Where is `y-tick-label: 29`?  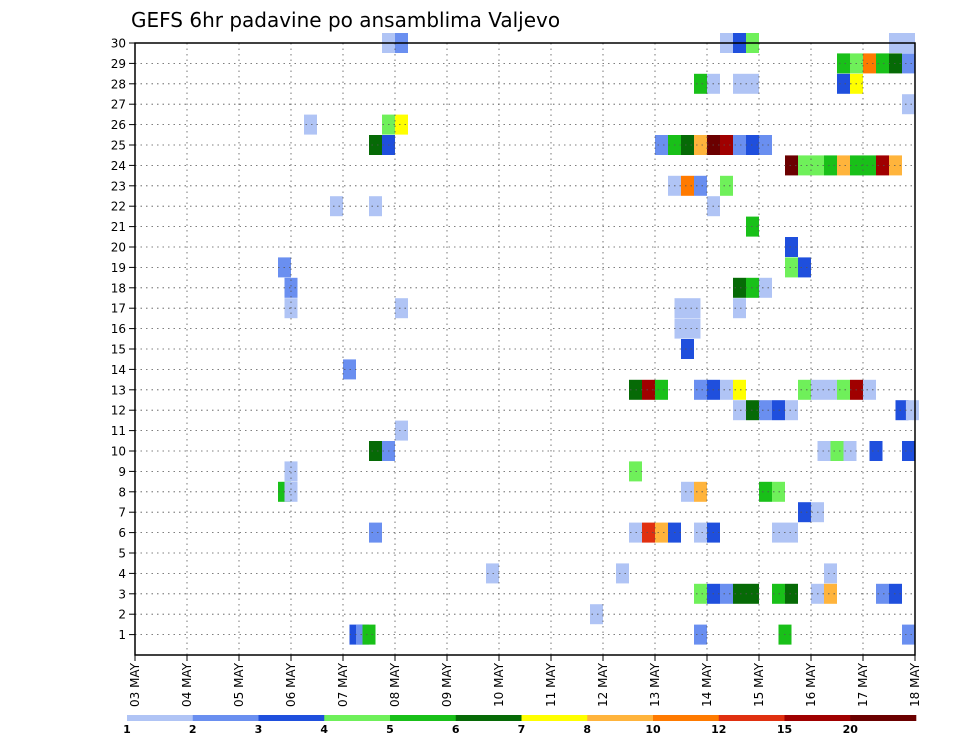
y-tick-label: 29 is located at coordinates (118, 64).